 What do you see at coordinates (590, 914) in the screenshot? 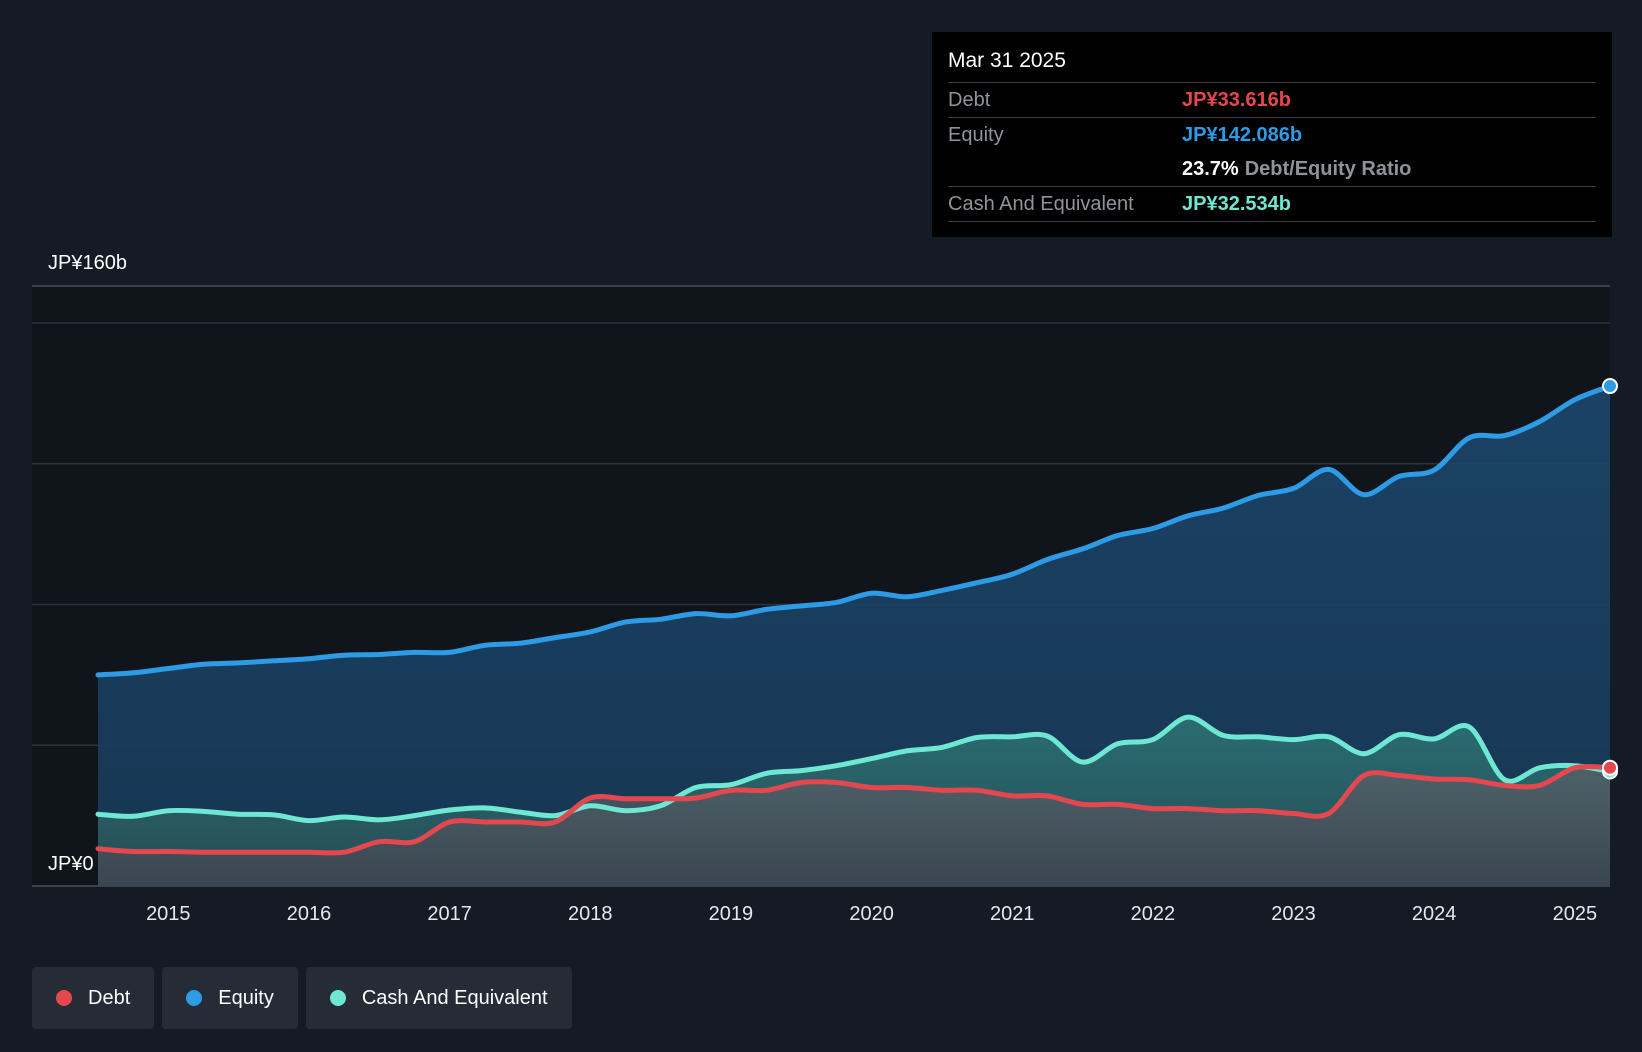
I see `x-tick-label-2018: 2018` at bounding box center [590, 914].